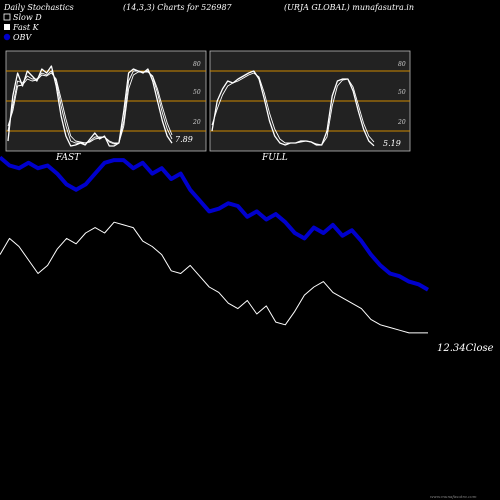 The image size is (500, 500). Describe the element at coordinates (27, 17) in the screenshot. I see `legend-label-slow-d: Slow D` at that location.